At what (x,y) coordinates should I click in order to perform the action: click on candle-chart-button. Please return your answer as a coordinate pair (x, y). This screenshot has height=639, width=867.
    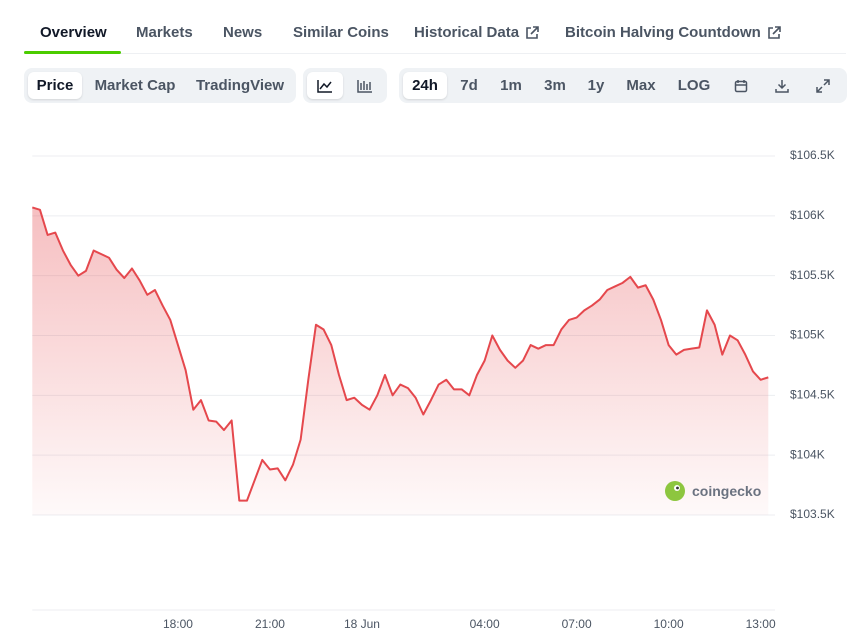
    Looking at the image, I should click on (365, 85).